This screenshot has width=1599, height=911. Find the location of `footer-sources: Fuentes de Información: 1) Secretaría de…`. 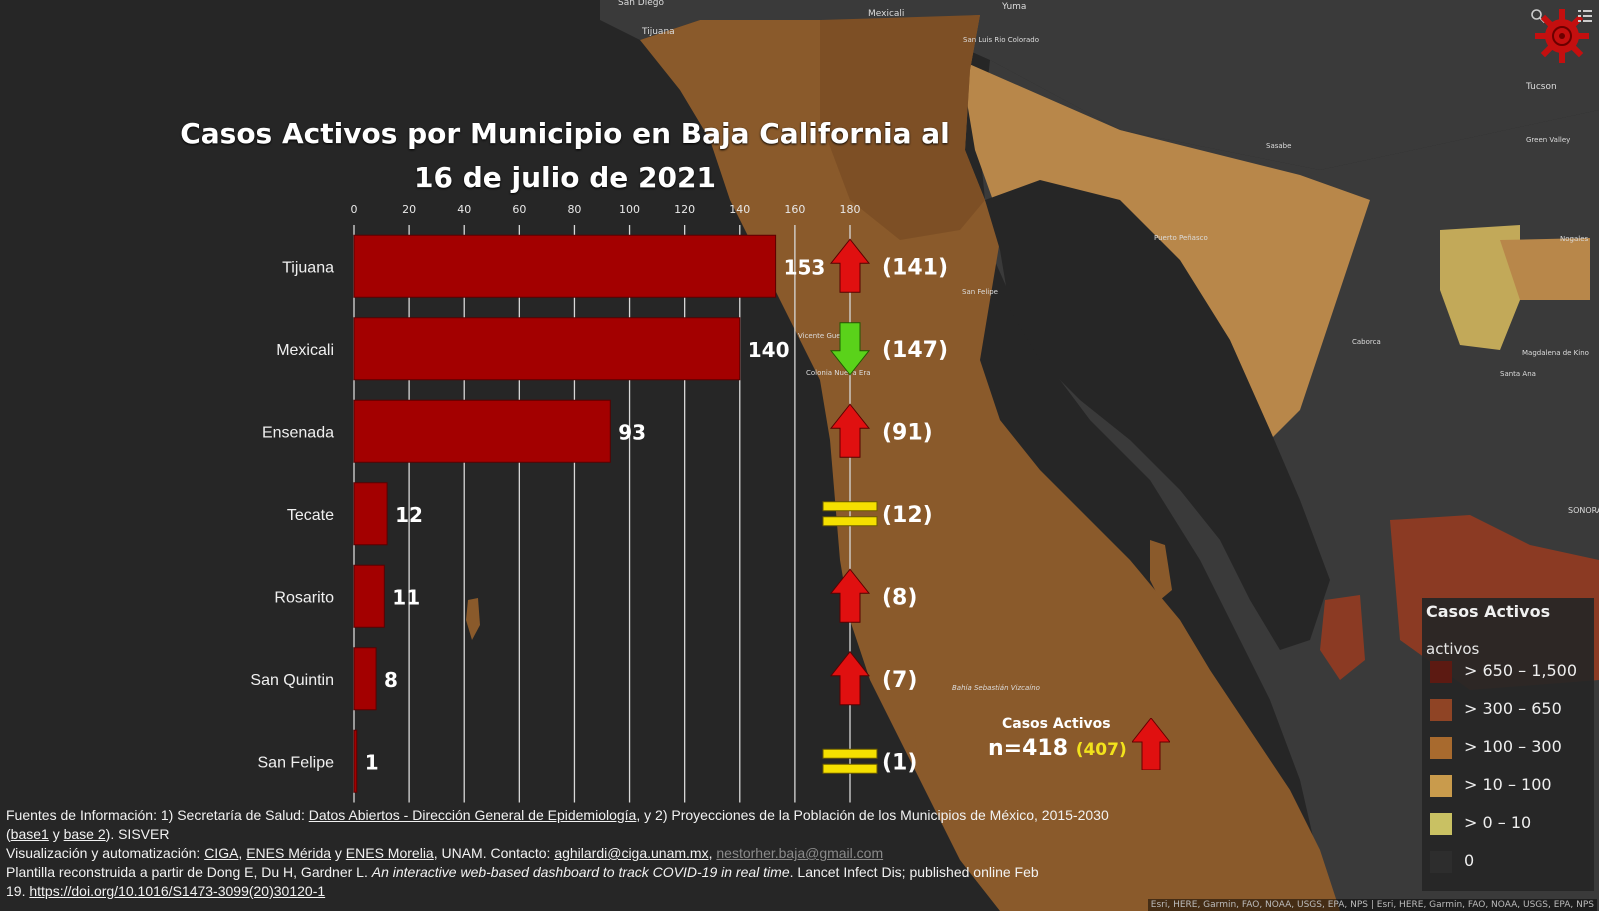

footer-sources: Fuentes de Información: 1) Secretaría de… is located at coordinates (626, 853).